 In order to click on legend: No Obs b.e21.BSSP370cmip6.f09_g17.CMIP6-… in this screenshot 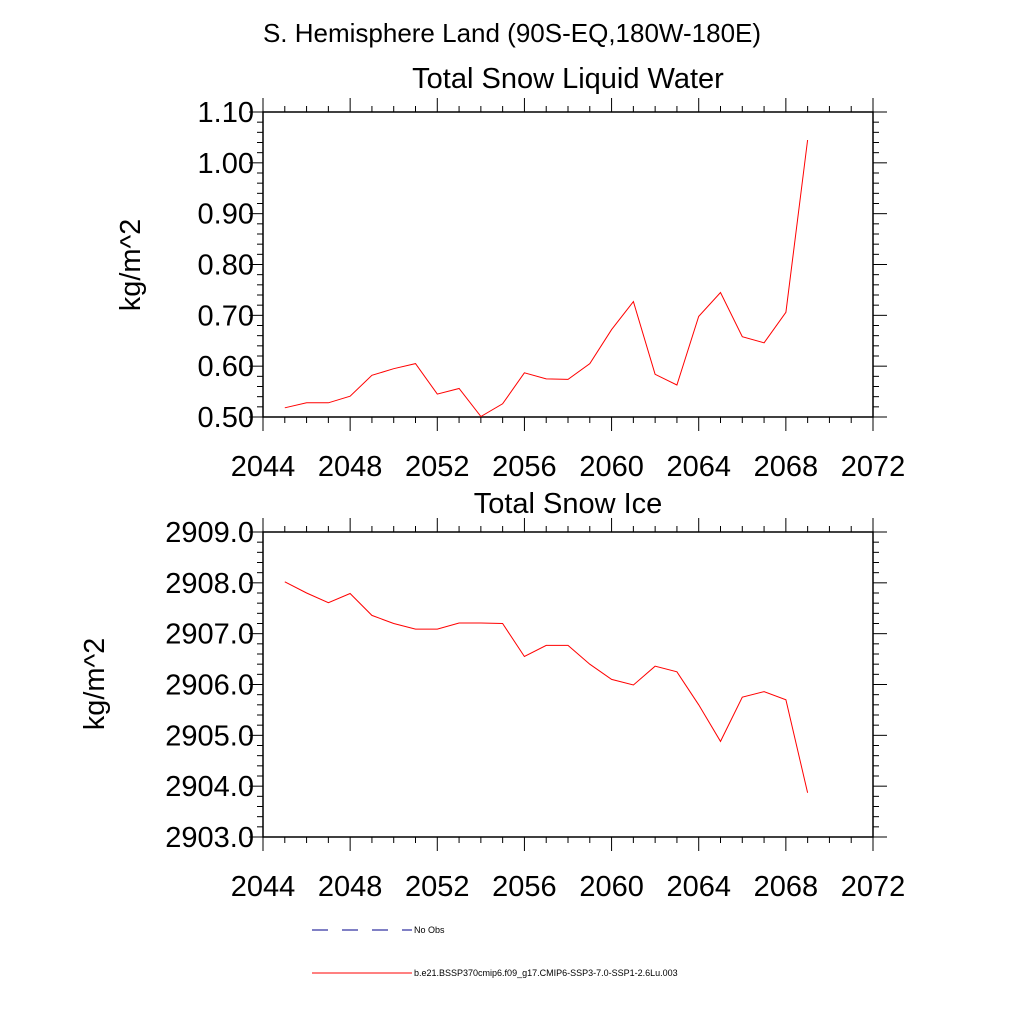, I will do `click(495, 951)`.